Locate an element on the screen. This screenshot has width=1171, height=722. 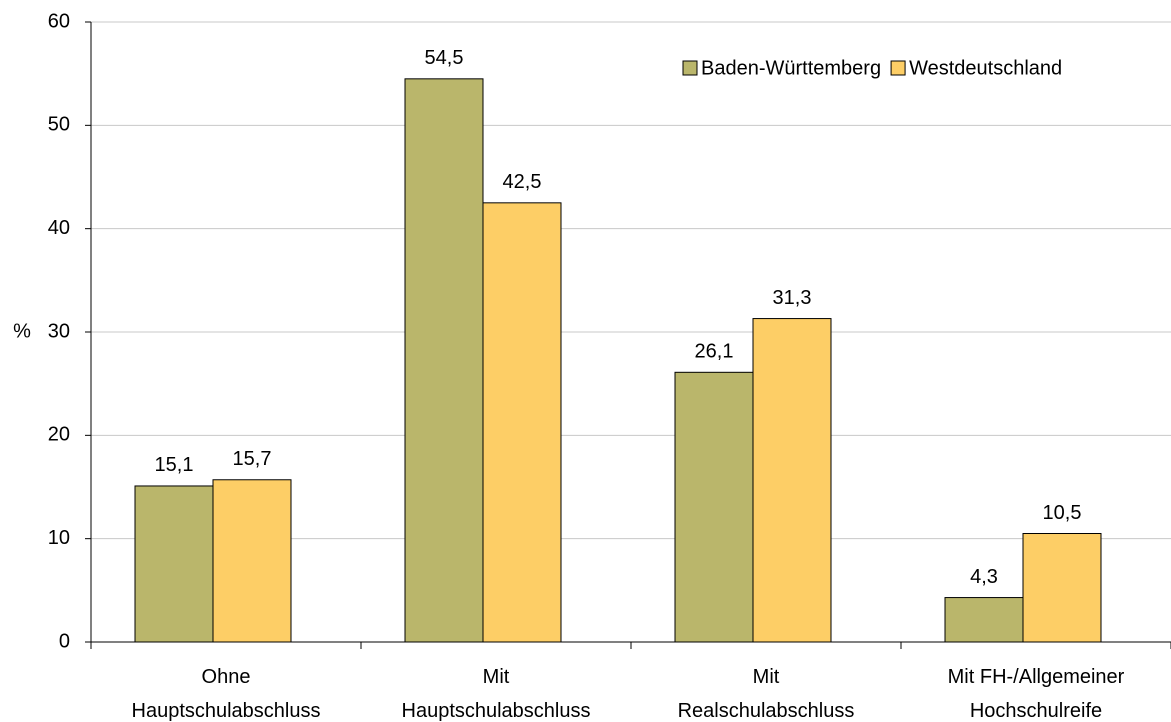
x-tick-label: Mit FH-/Allgemeiner Hochschulreife is located at coordinates (1036, 694).